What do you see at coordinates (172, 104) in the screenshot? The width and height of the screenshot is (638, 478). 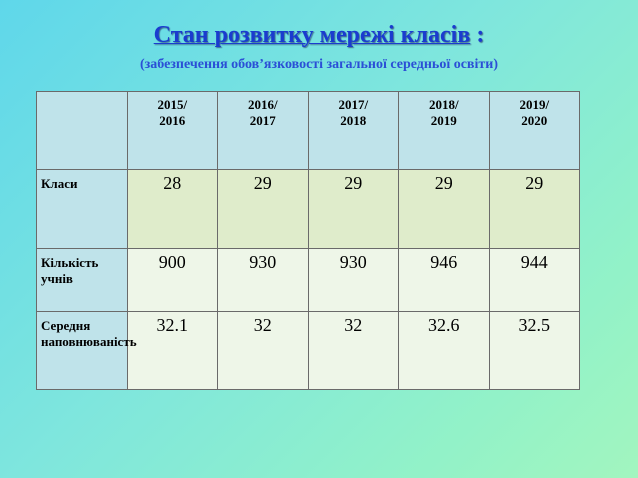 I see `year-line: 2015/` at bounding box center [172, 104].